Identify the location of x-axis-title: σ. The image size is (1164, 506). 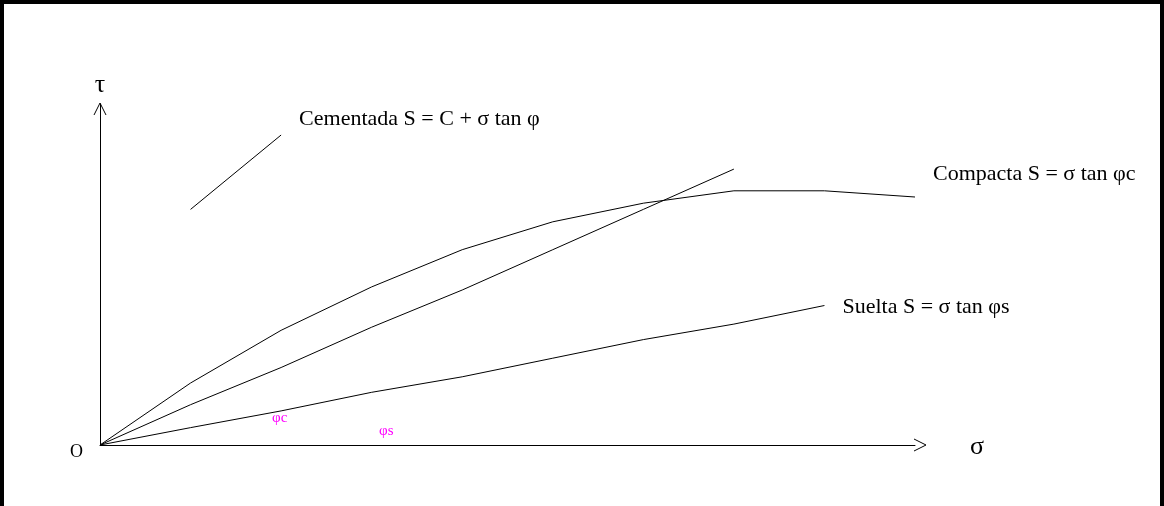
(977, 445).